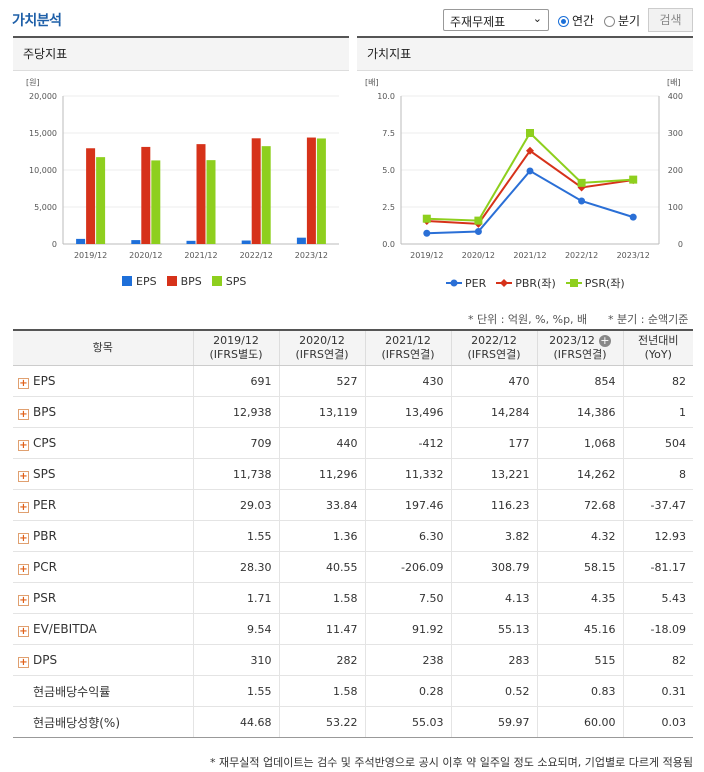  What do you see at coordinates (235, 722) in the screenshot?
I see `value-cell: 44.68` at bounding box center [235, 722].